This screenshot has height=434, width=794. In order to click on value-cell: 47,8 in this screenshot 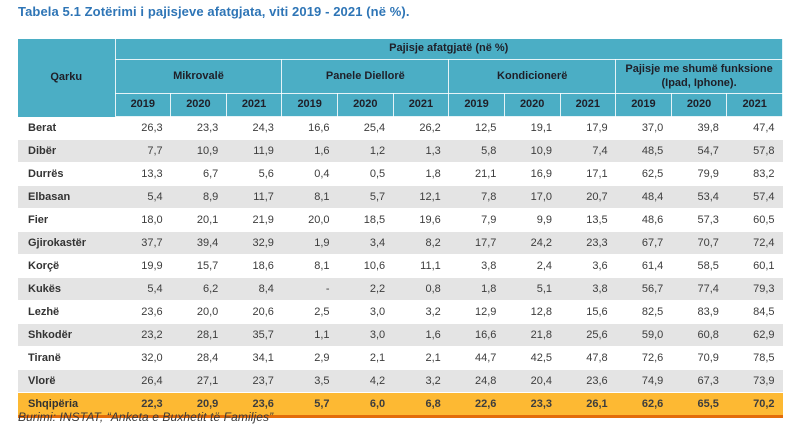, I will do `click(588, 358)`.